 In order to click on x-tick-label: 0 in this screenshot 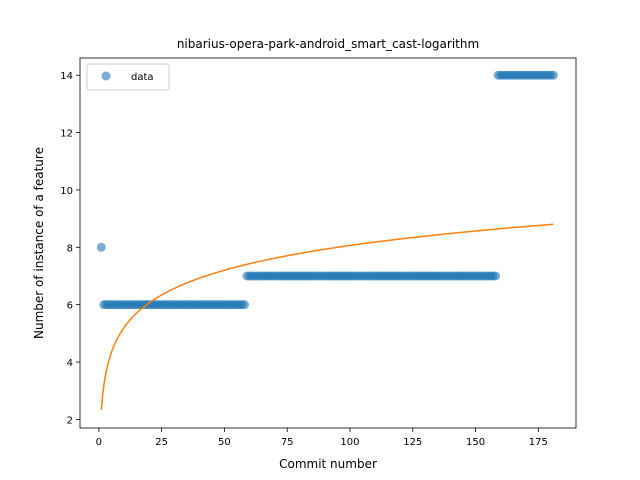, I will do `click(99, 442)`.